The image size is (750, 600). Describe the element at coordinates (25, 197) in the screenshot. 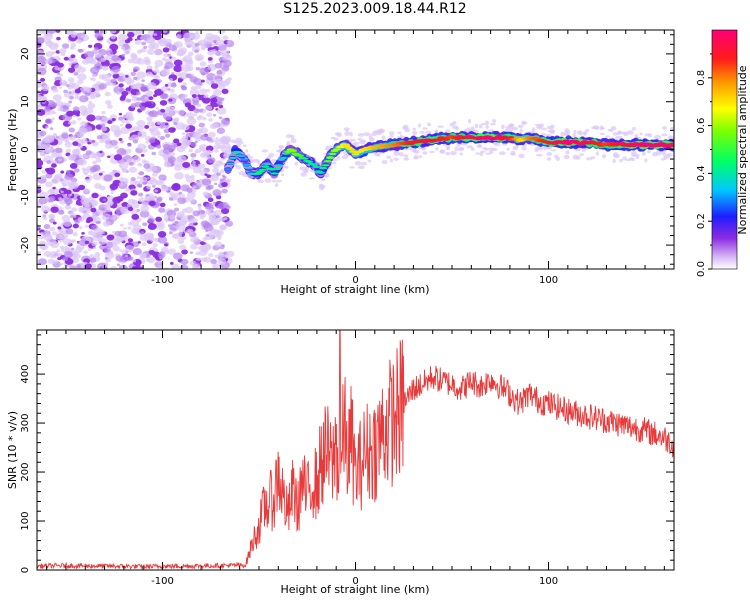

I see `y-tick-label: -10` at that location.